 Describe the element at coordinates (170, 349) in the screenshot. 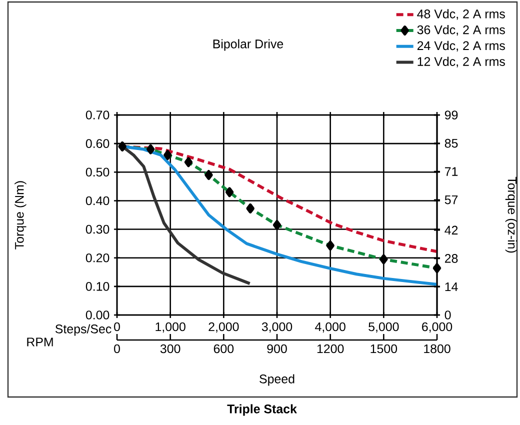

I see `x2-tick-label: 300` at that location.